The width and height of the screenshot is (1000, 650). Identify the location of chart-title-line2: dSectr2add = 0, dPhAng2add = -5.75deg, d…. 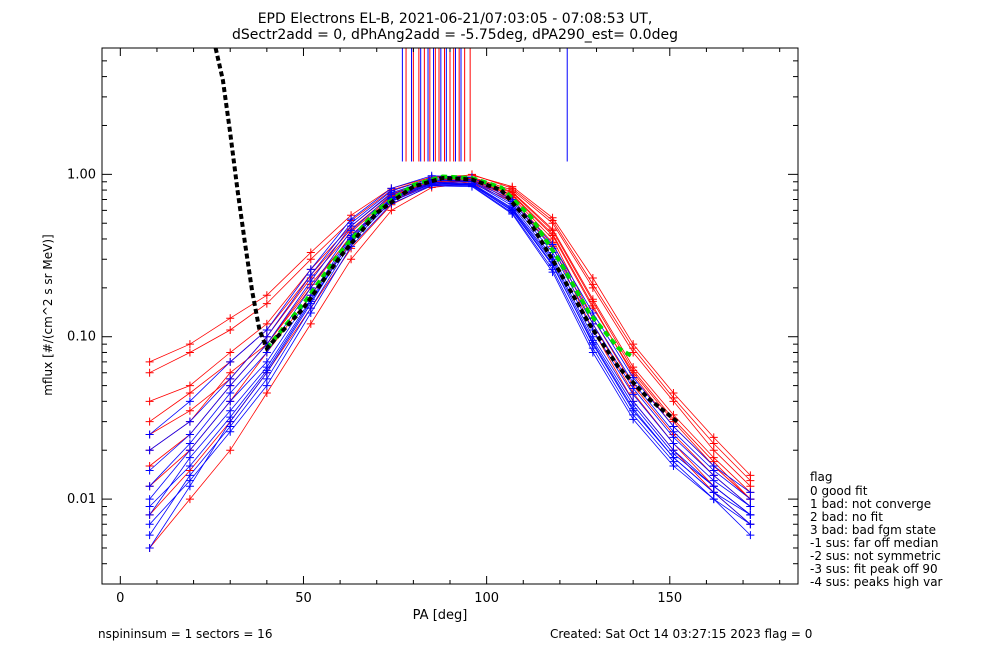
(455, 35).